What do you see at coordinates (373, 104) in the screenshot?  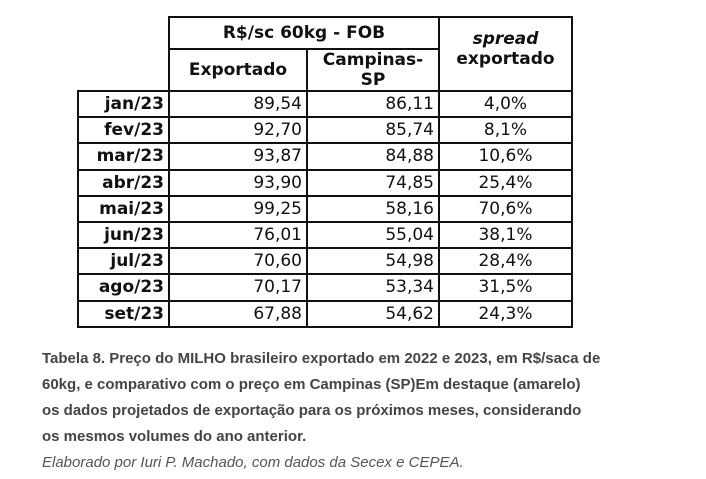 I see `campinas-cell: 86,11` at bounding box center [373, 104].